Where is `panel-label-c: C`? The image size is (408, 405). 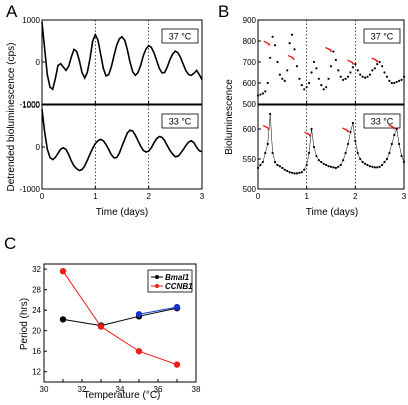
panel-label-c: C is located at coordinates (10, 243).